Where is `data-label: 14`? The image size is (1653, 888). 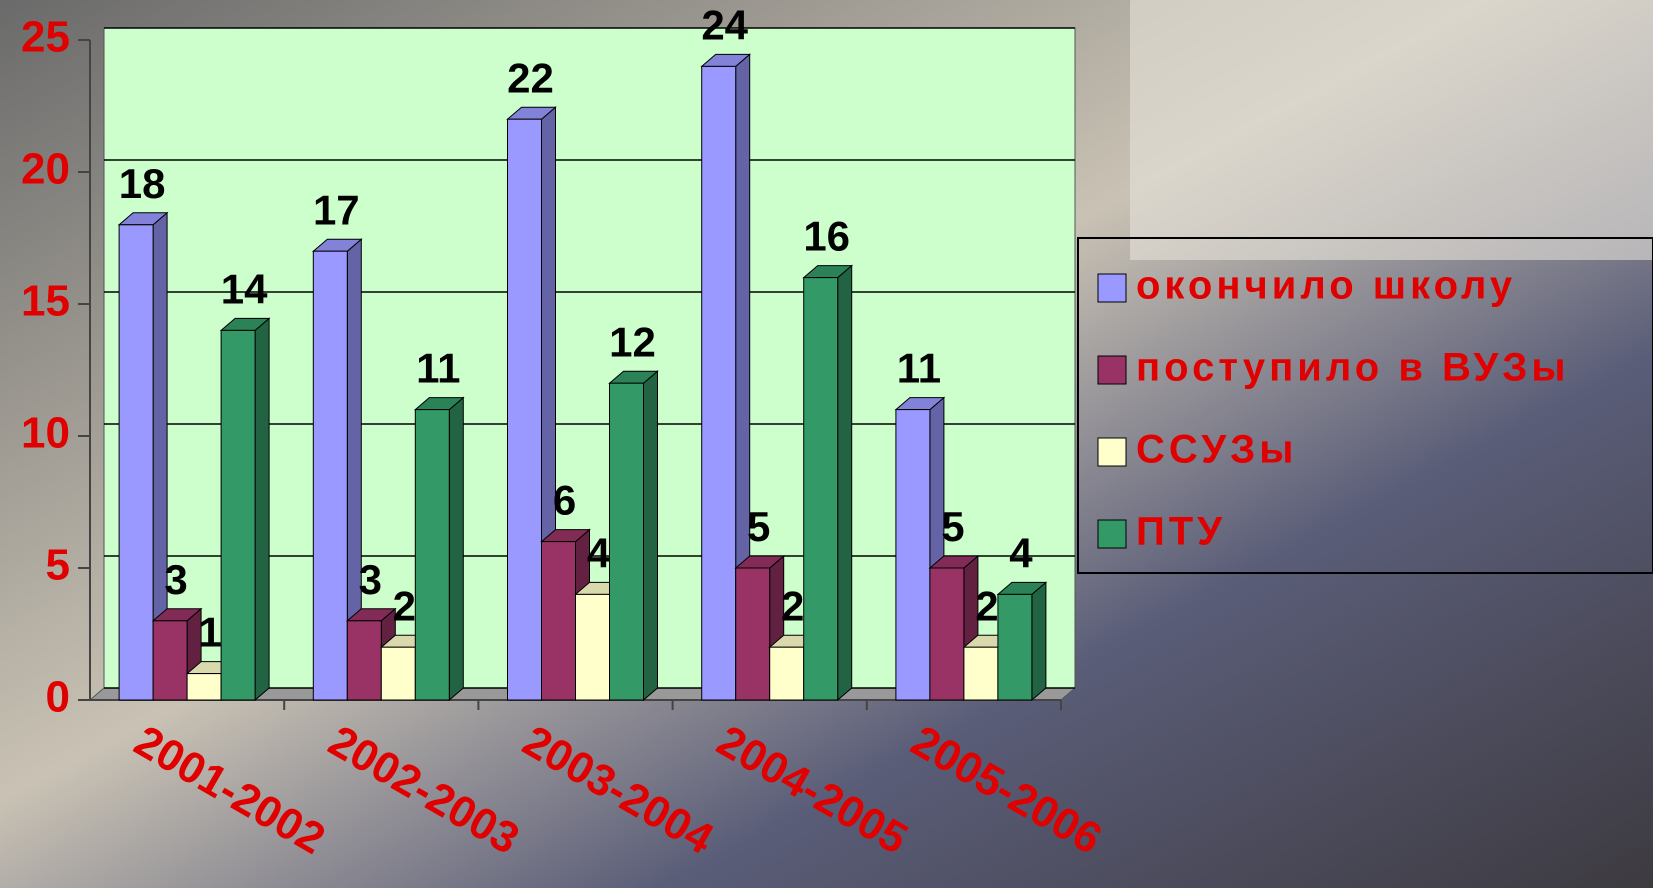 data-label: 14 is located at coordinates (244, 288).